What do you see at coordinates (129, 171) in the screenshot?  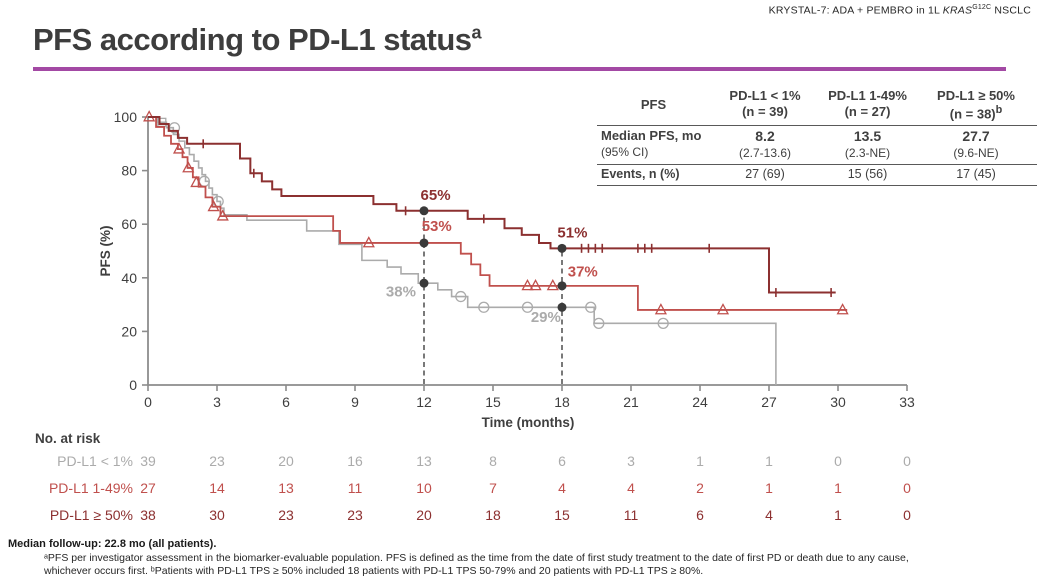 I see `chart-text: 80` at bounding box center [129, 171].